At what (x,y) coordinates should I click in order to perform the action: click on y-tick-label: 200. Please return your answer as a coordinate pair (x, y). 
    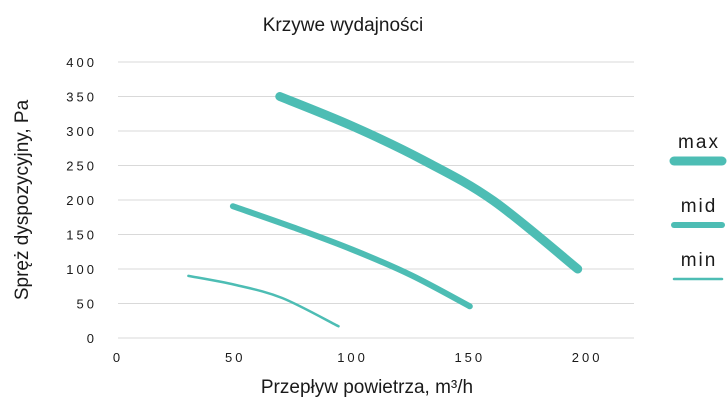
    Looking at the image, I should click on (81, 200).